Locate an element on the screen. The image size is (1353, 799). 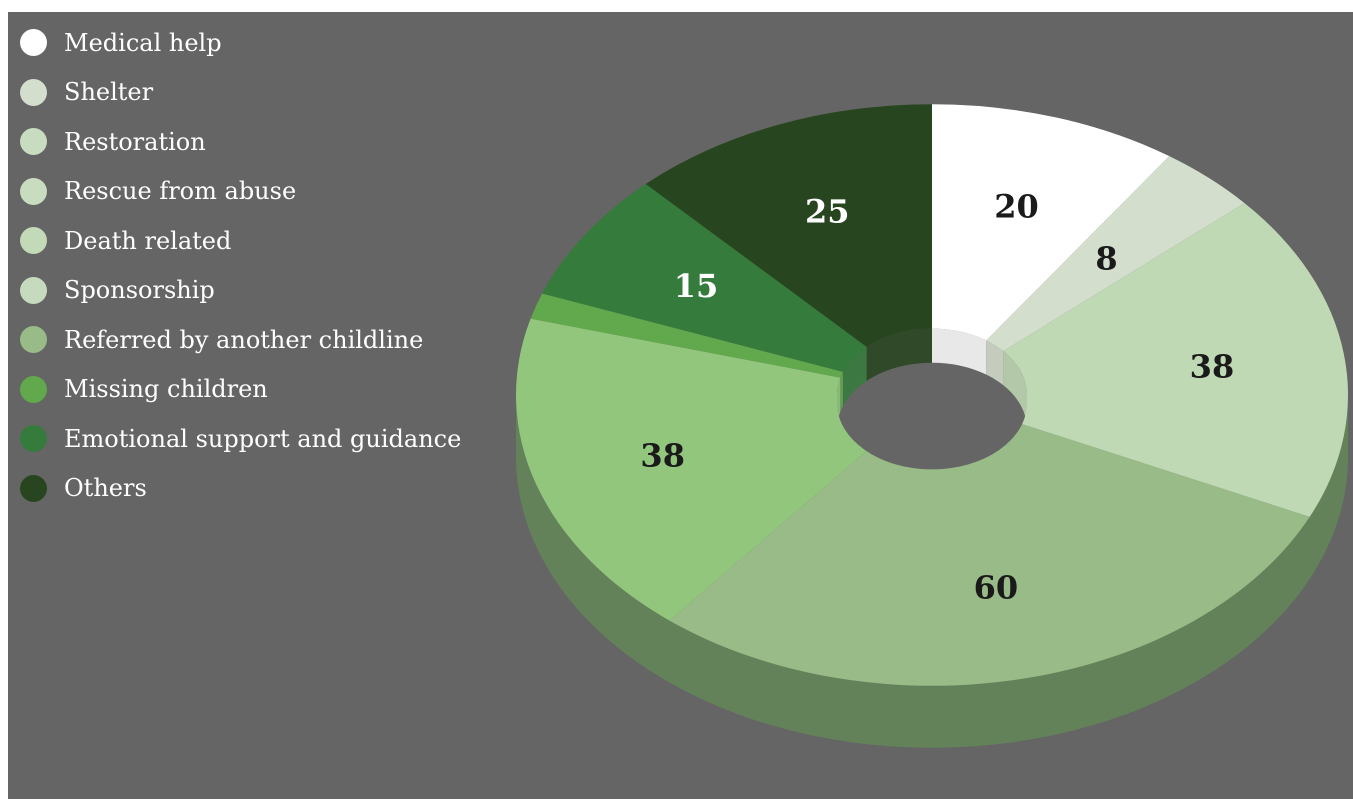
data-label: 20 is located at coordinates (1016, 206).